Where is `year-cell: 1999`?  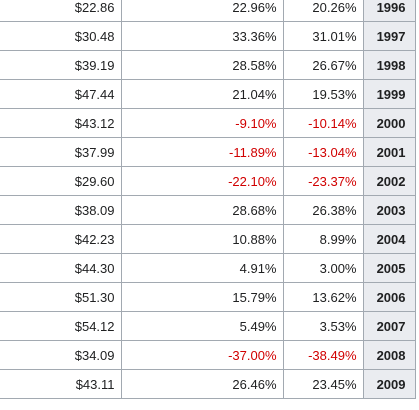
year-cell: 1999 is located at coordinates (389, 94).